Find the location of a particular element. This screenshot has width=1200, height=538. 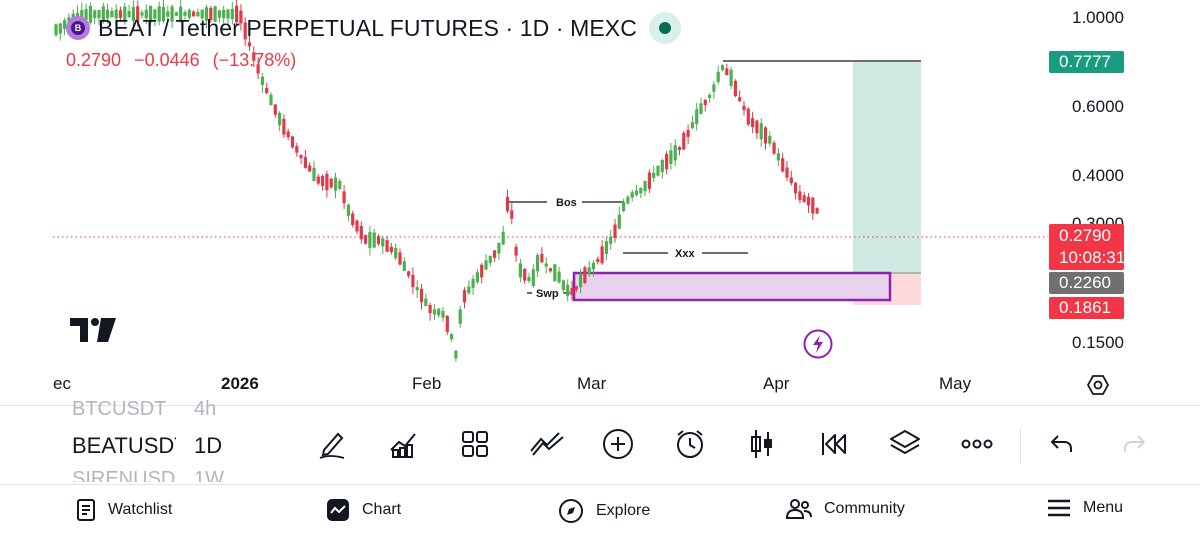

candle-type-icon is located at coordinates (762, 444).